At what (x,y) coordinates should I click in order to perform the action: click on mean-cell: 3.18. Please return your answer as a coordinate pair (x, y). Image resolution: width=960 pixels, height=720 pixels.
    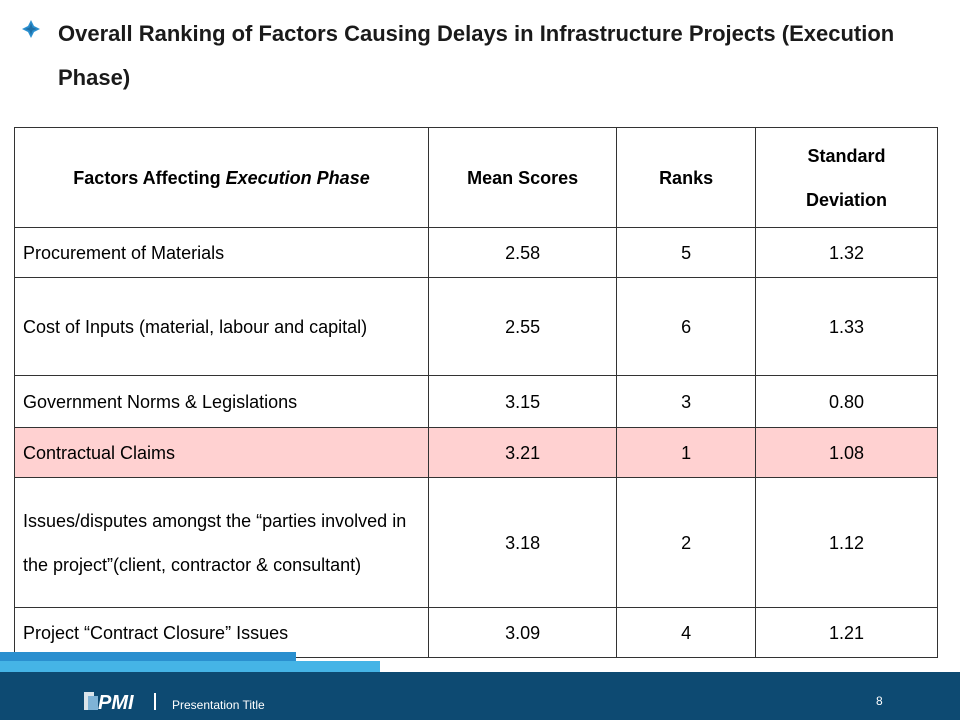
    Looking at the image, I should click on (523, 542).